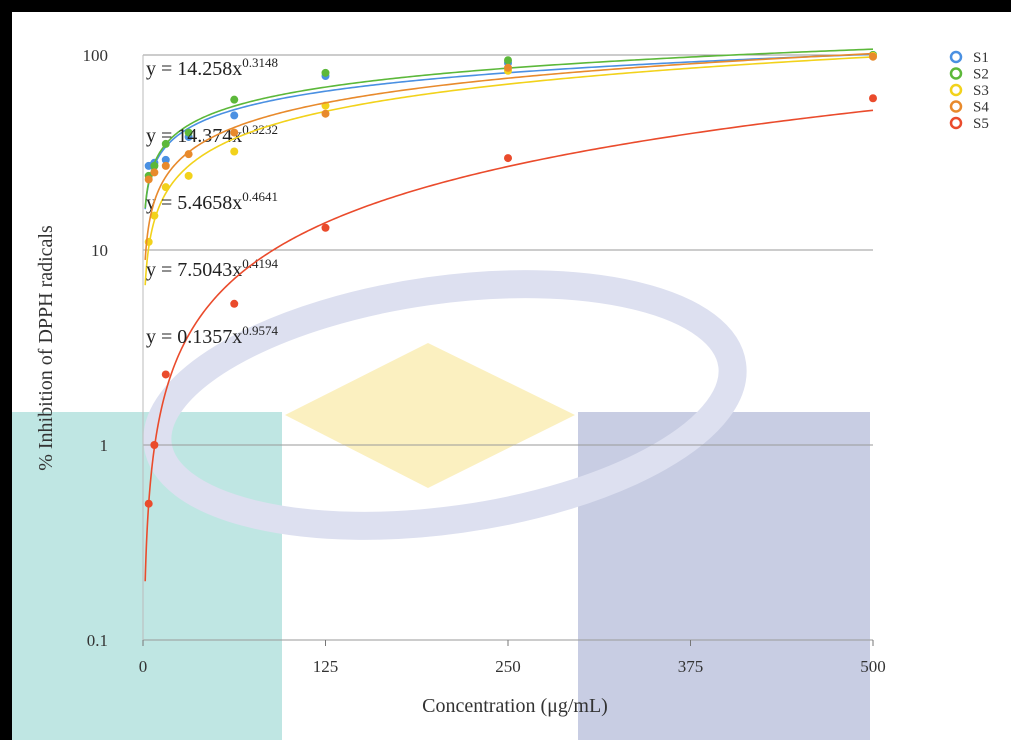 The width and height of the screenshot is (1011, 745). I want to click on trendline-equation: y = 14.374x0.3232, so click(212, 134).